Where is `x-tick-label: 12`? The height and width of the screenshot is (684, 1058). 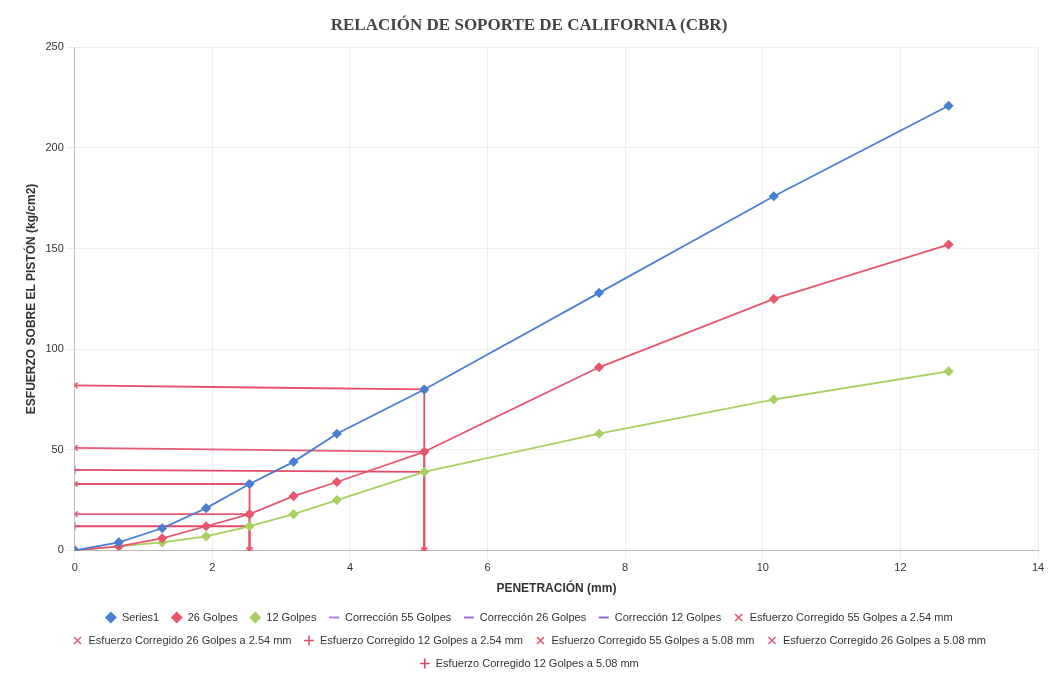
x-tick-label: 12 is located at coordinates (900, 567).